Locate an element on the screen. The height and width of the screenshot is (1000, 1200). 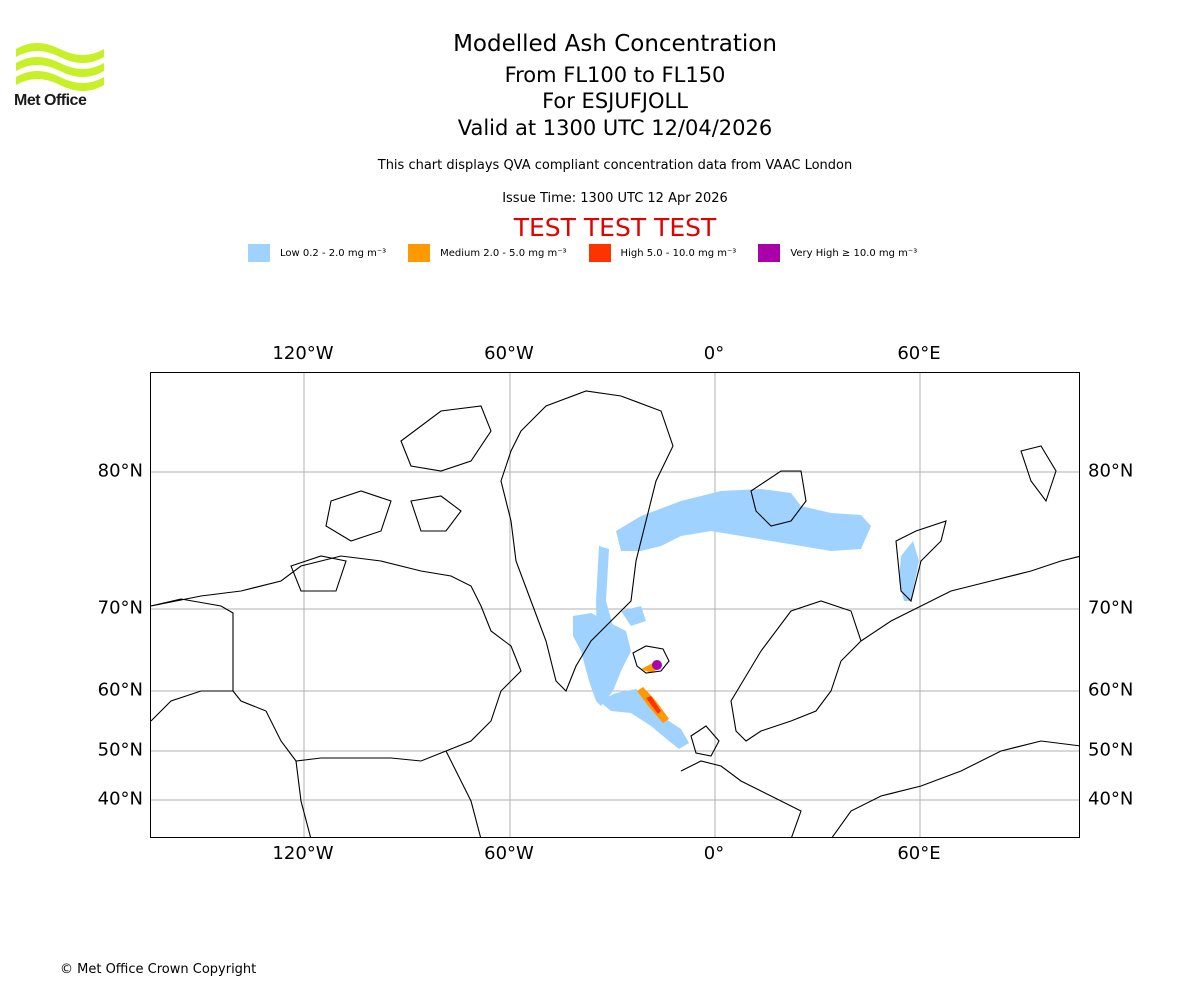
lon-tick-bottom: 0° is located at coordinates (714, 853).